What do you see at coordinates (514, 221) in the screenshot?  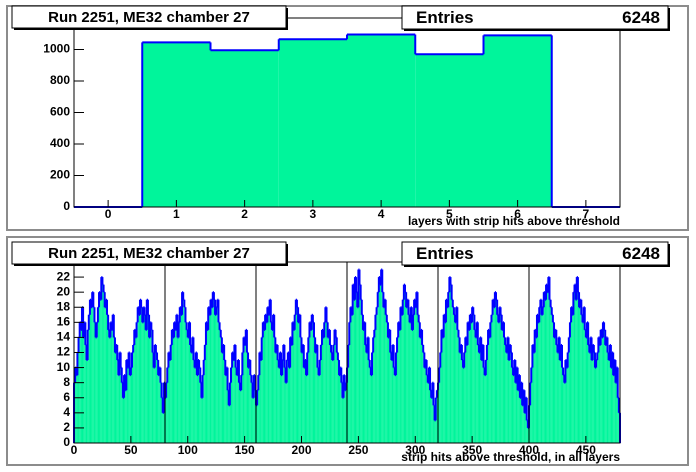 I see `x-axis-title: layers with strip hits above threshold` at bounding box center [514, 221].